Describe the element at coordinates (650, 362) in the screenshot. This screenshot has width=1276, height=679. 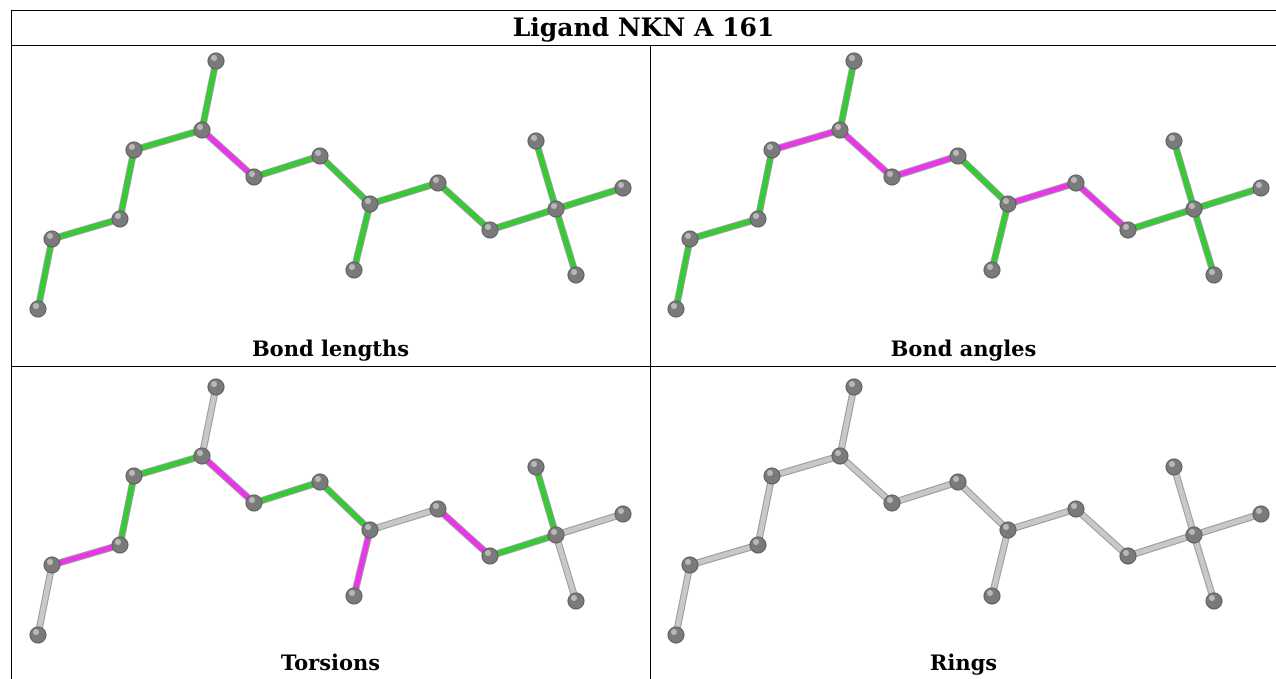
I see `column-divider` at that location.